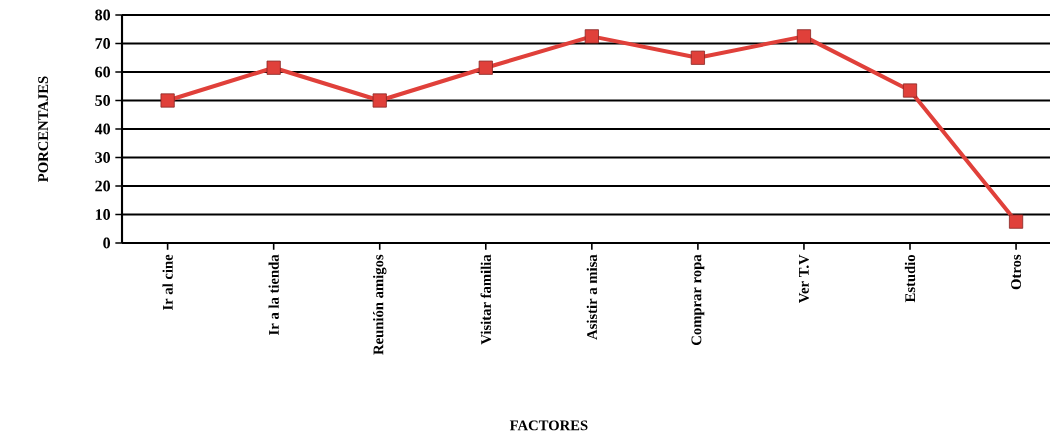 The image size is (1052, 438). Describe the element at coordinates (910, 278) in the screenshot. I see `x-tick-label: Estudio` at that location.